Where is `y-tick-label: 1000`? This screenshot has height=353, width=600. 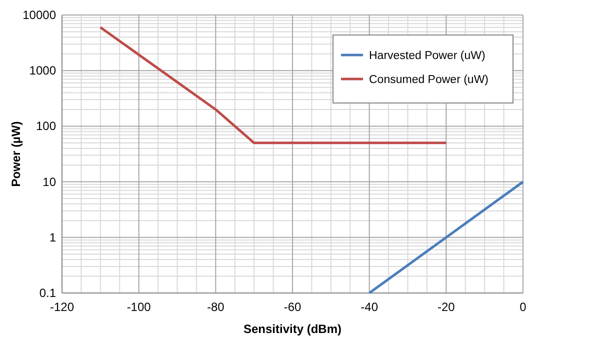 y-tick-label: 1000 is located at coordinates (42, 71).